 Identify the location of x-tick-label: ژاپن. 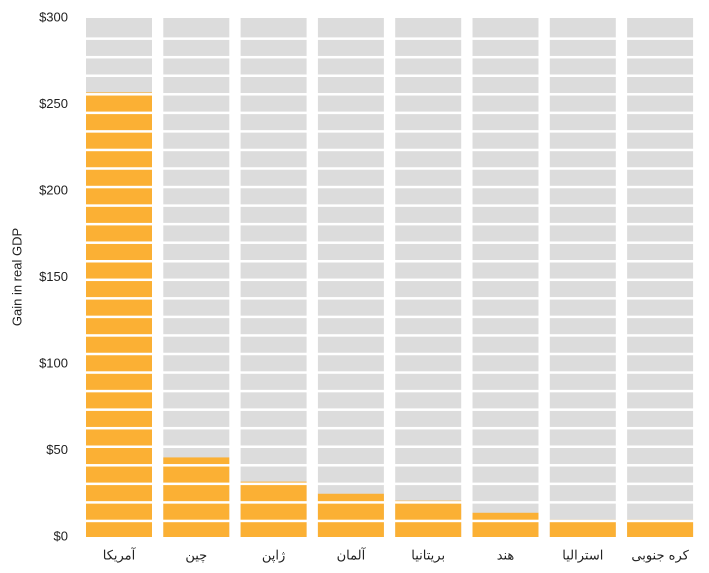
(273, 556).